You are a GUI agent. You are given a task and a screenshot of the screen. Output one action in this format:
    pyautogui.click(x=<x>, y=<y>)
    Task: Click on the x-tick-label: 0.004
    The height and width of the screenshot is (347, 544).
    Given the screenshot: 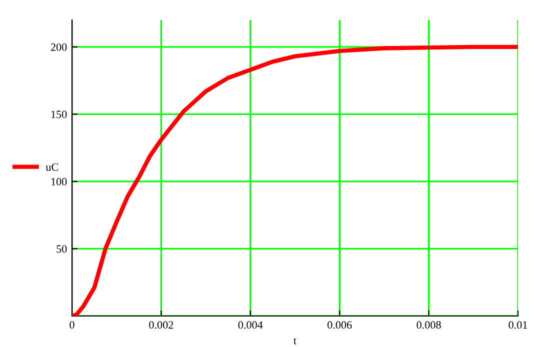 What is the action you would take?
    pyautogui.click(x=250, y=325)
    